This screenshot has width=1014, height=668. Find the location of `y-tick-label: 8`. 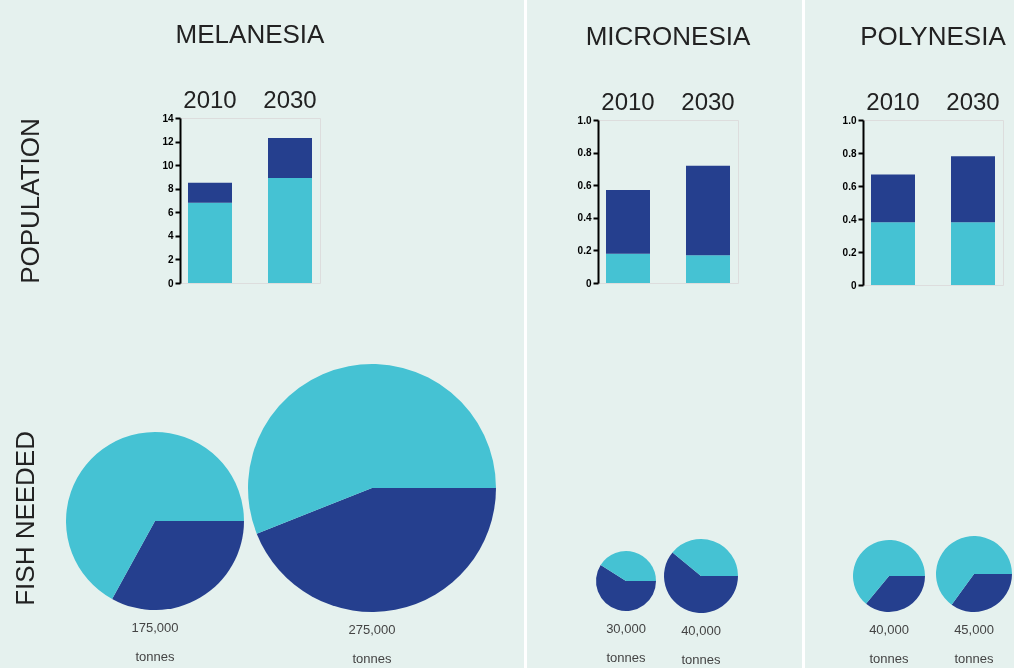

y-tick-label: 8 is located at coordinates (170, 189).